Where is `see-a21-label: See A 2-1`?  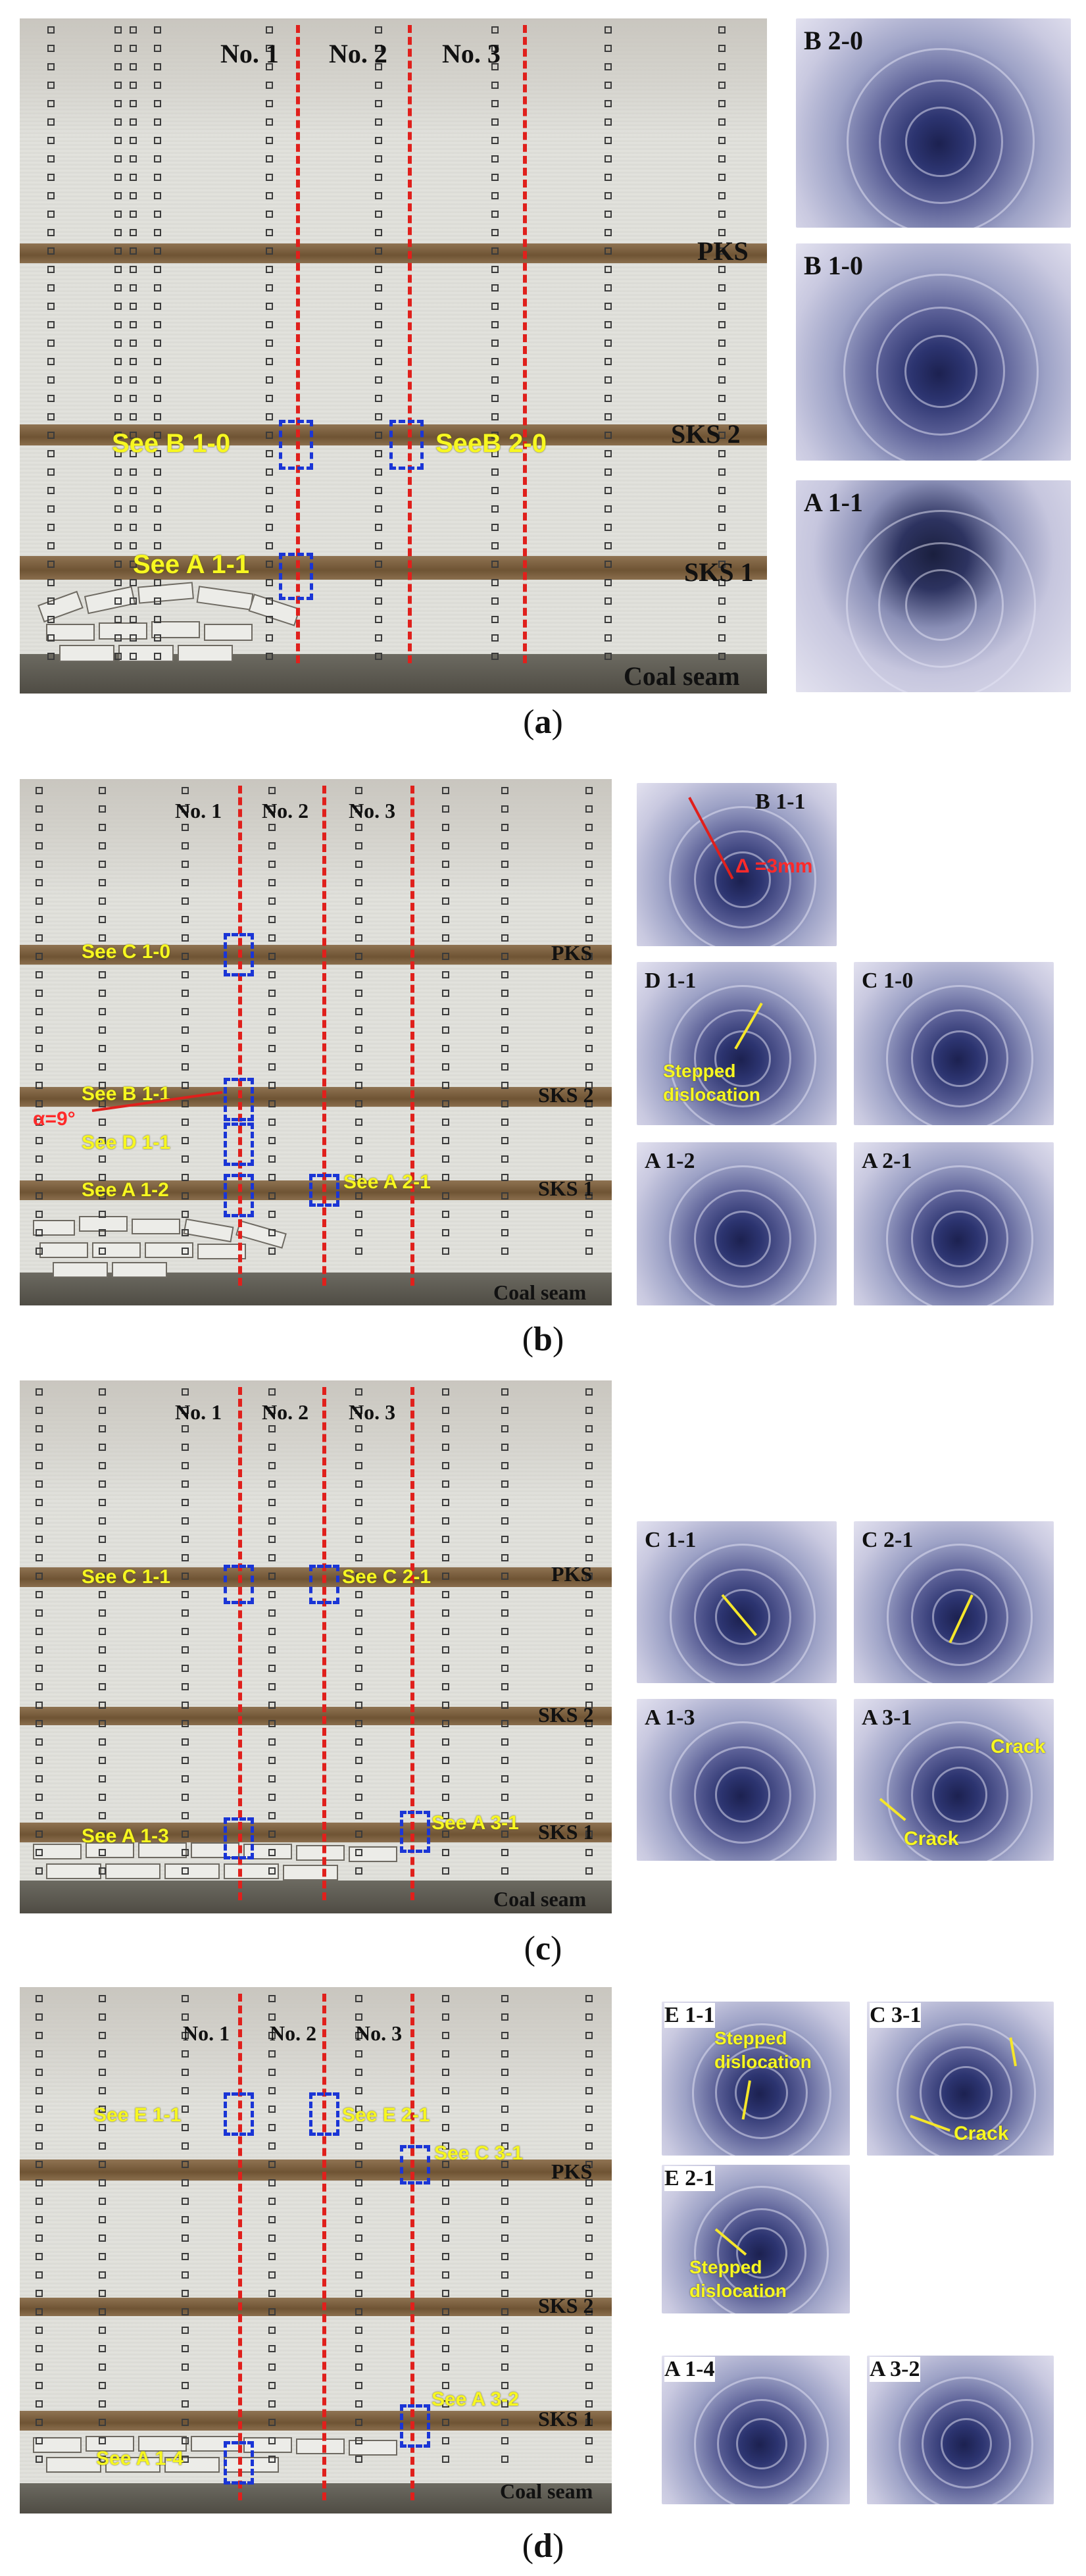
see-a21-label: See A 2-1 is located at coordinates (387, 1182).